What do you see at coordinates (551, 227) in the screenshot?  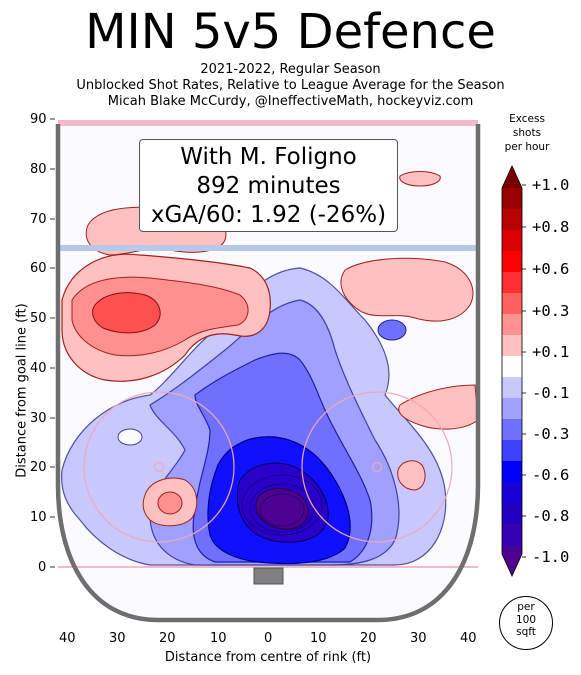 I see `colorbar-label: +0.8` at bounding box center [551, 227].